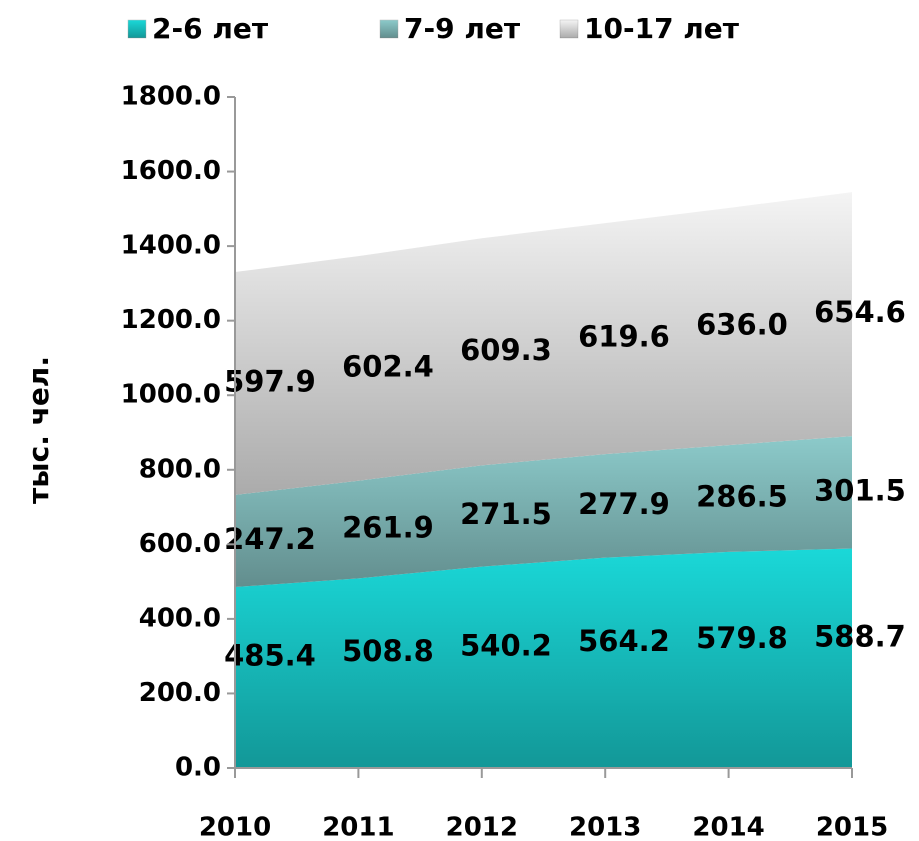 The image size is (919, 841). I want to click on data-label: 588.7, so click(860, 636).